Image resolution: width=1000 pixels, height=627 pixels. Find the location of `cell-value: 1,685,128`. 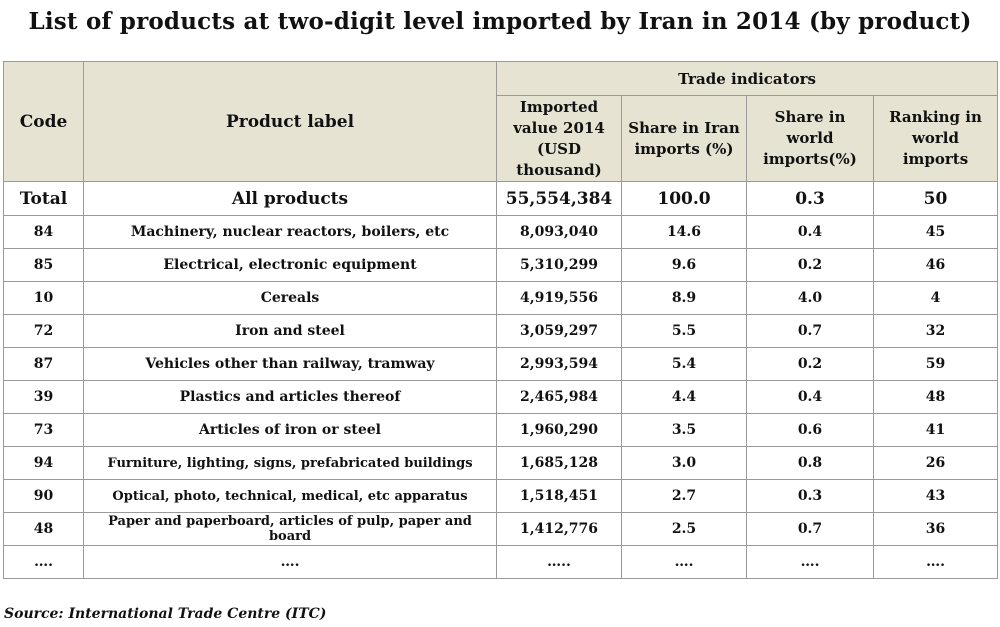

cell-value: 1,685,128 is located at coordinates (559, 463).